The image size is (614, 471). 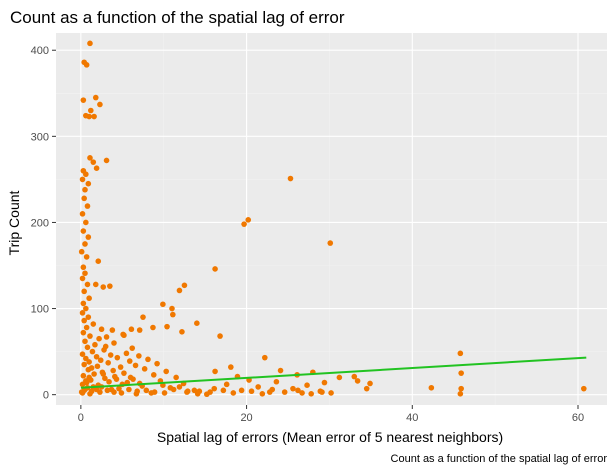 I want to click on x-tick-label: 60, so click(x=578, y=418).